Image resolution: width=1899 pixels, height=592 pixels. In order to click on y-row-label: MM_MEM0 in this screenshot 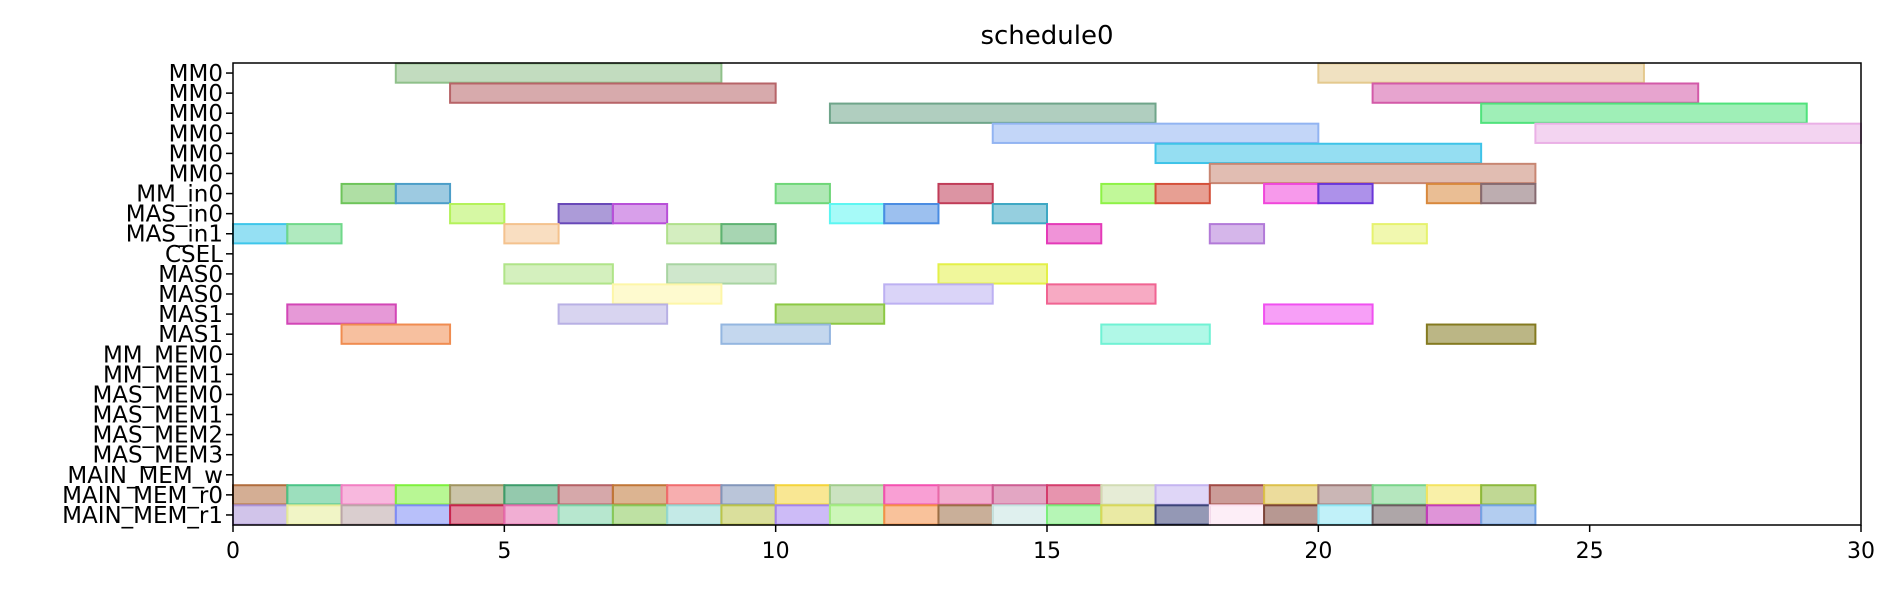, I will do `click(163, 355)`.